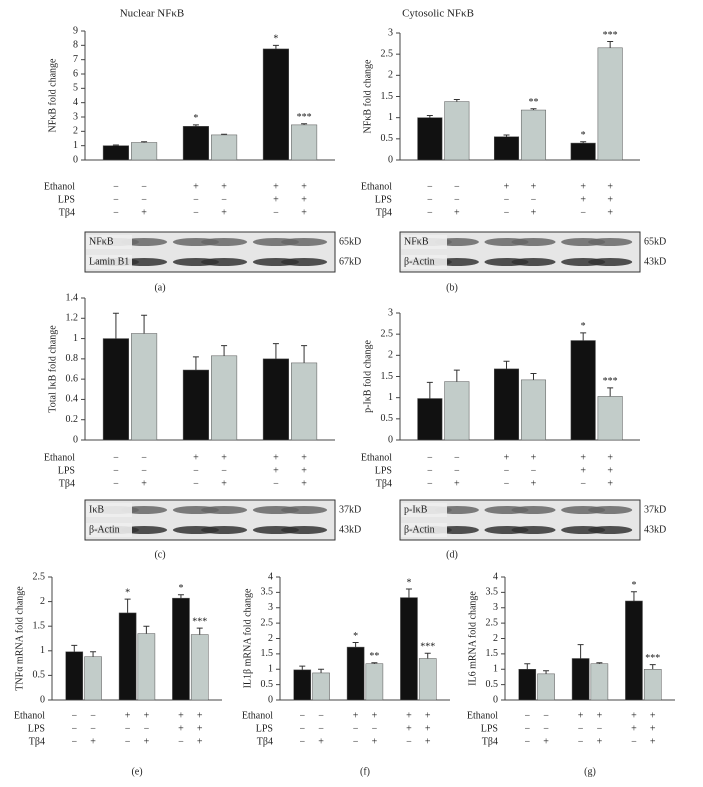 This screenshot has height=787, width=703. Describe the element at coordinates (365, 771) in the screenshot. I see `panel-label: (f)` at that location.